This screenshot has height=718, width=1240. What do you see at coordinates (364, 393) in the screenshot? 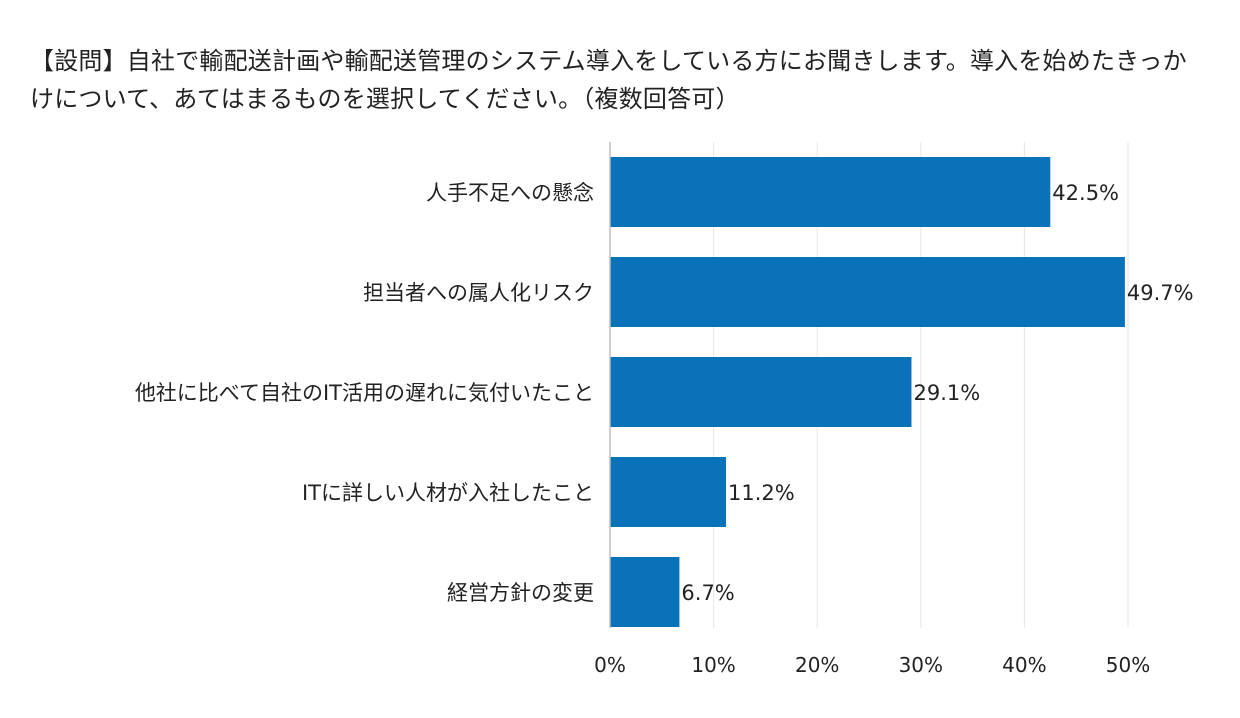
I see `category-label: 他社に比べて自社のIT活用の遅れに気付いたこと` at bounding box center [364, 393].